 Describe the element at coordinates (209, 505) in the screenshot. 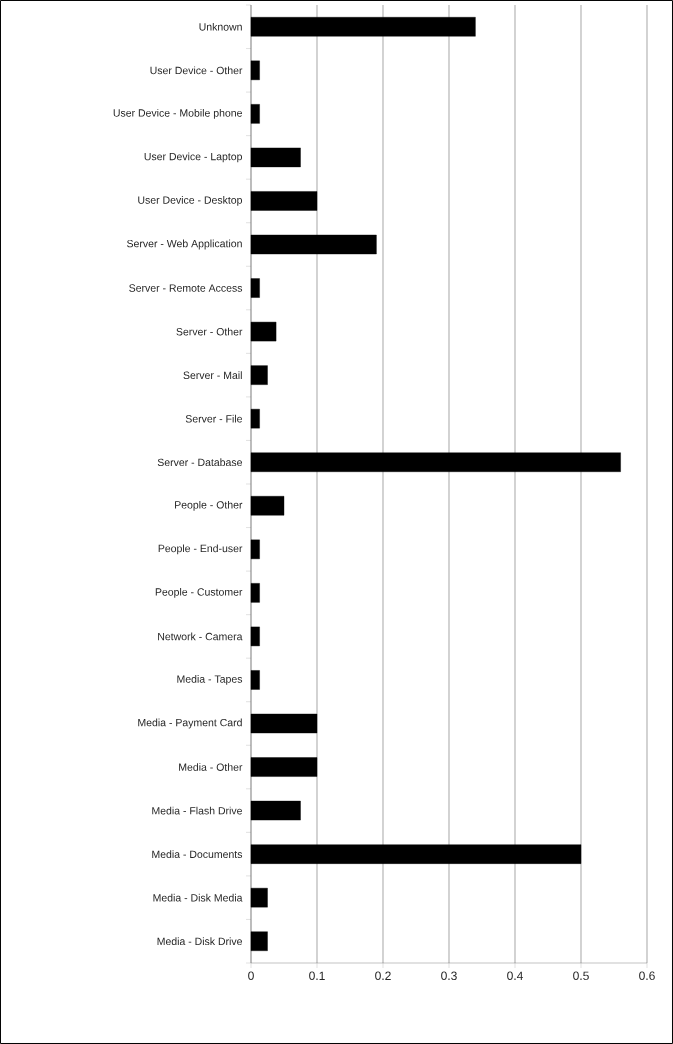

I see `y-tick-label: People - Other` at that location.